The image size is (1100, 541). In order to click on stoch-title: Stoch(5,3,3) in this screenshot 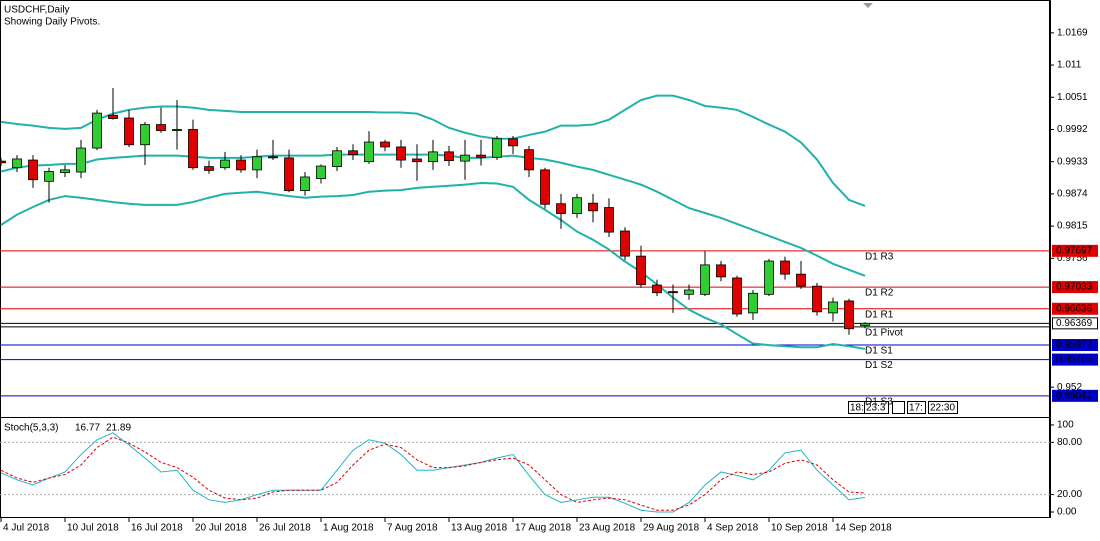, I will do `click(31, 428)`.